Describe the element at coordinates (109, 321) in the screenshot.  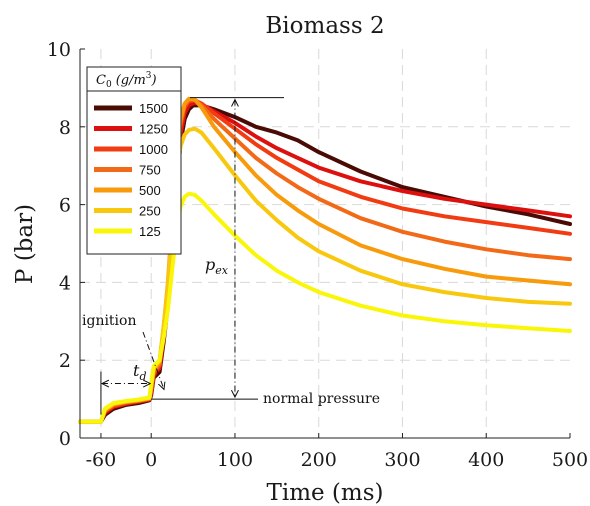
I see `ignition-label: ignition` at that location.